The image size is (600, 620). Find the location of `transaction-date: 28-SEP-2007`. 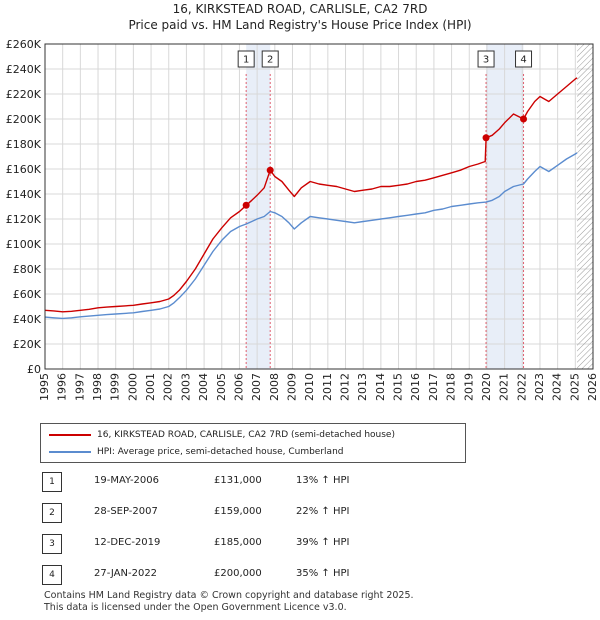

transaction-date: 28-SEP-2007 is located at coordinates (126, 511).